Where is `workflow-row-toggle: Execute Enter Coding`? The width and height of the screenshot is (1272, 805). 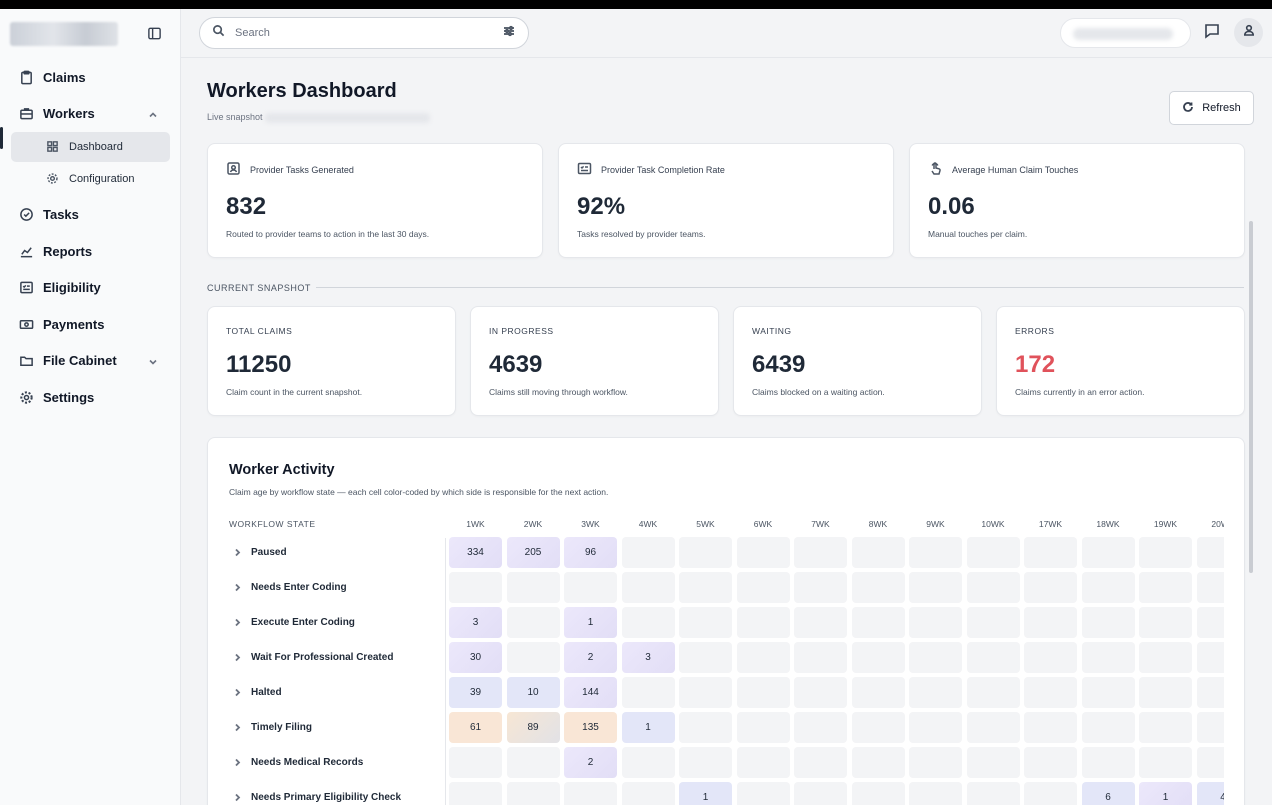
workflow-row-toggle: Execute Enter Coding is located at coordinates (294, 622).